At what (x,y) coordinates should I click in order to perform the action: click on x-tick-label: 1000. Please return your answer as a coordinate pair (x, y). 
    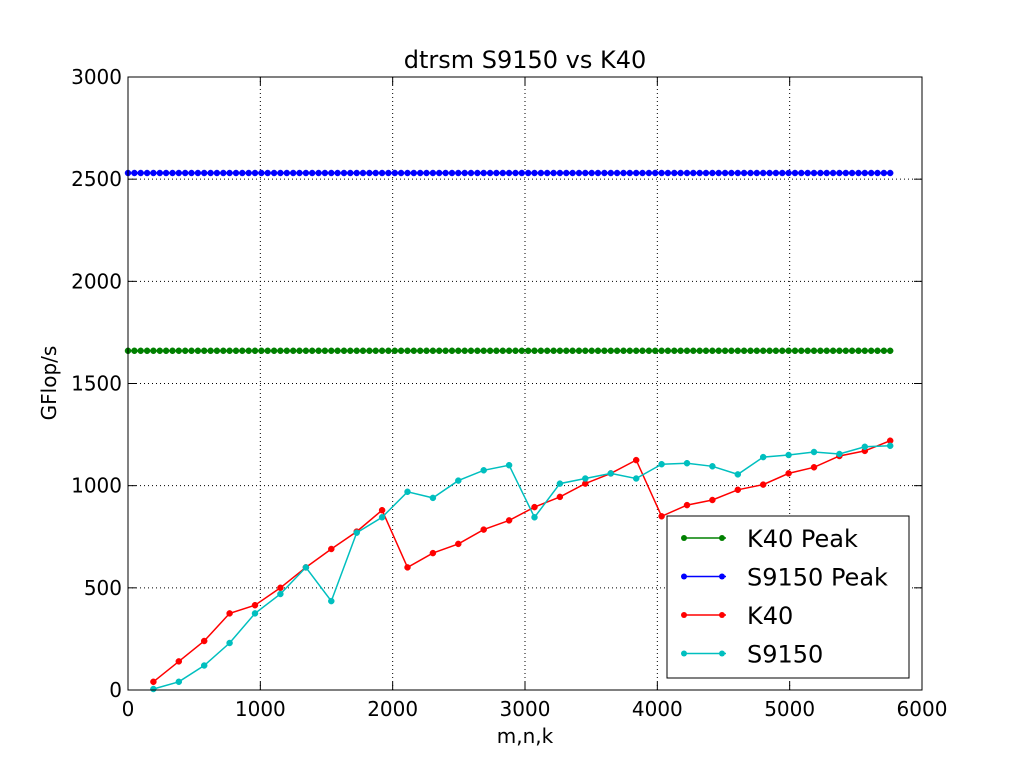
    Looking at the image, I should click on (260, 709).